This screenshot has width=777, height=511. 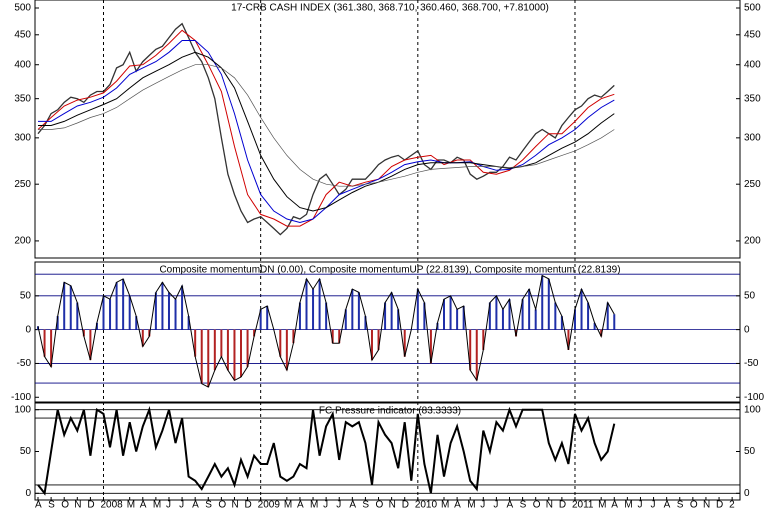 I want to click on panel-title: FC Pressure indicator (83.3333), so click(x=390, y=411).